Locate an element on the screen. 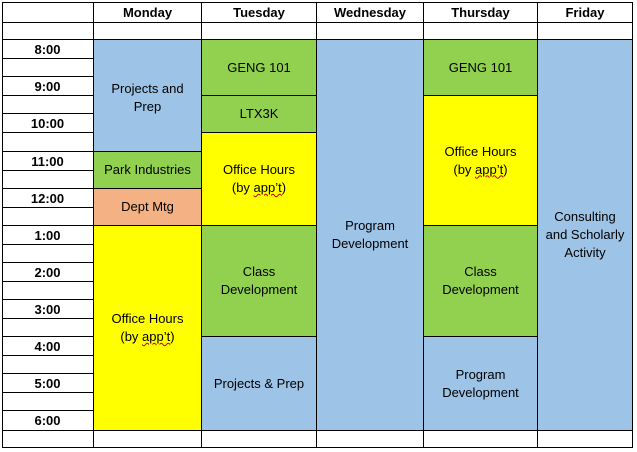 Image resolution: width=637 pixels, height=452 pixels. block-thursday-program-development: Program Development is located at coordinates (480, 383).